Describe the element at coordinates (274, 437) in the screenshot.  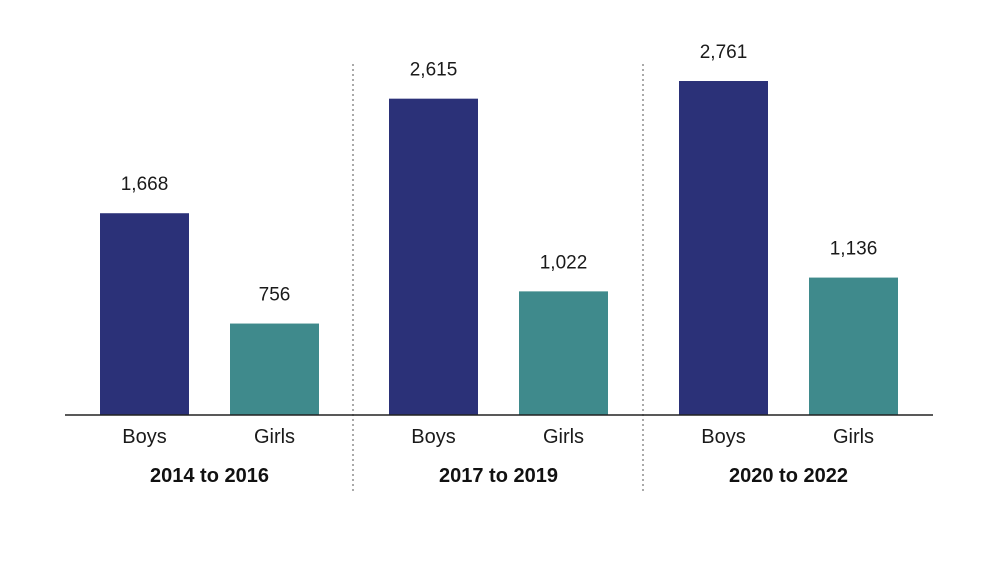
I see `category-label-girls-group-1: Girls` at that location.